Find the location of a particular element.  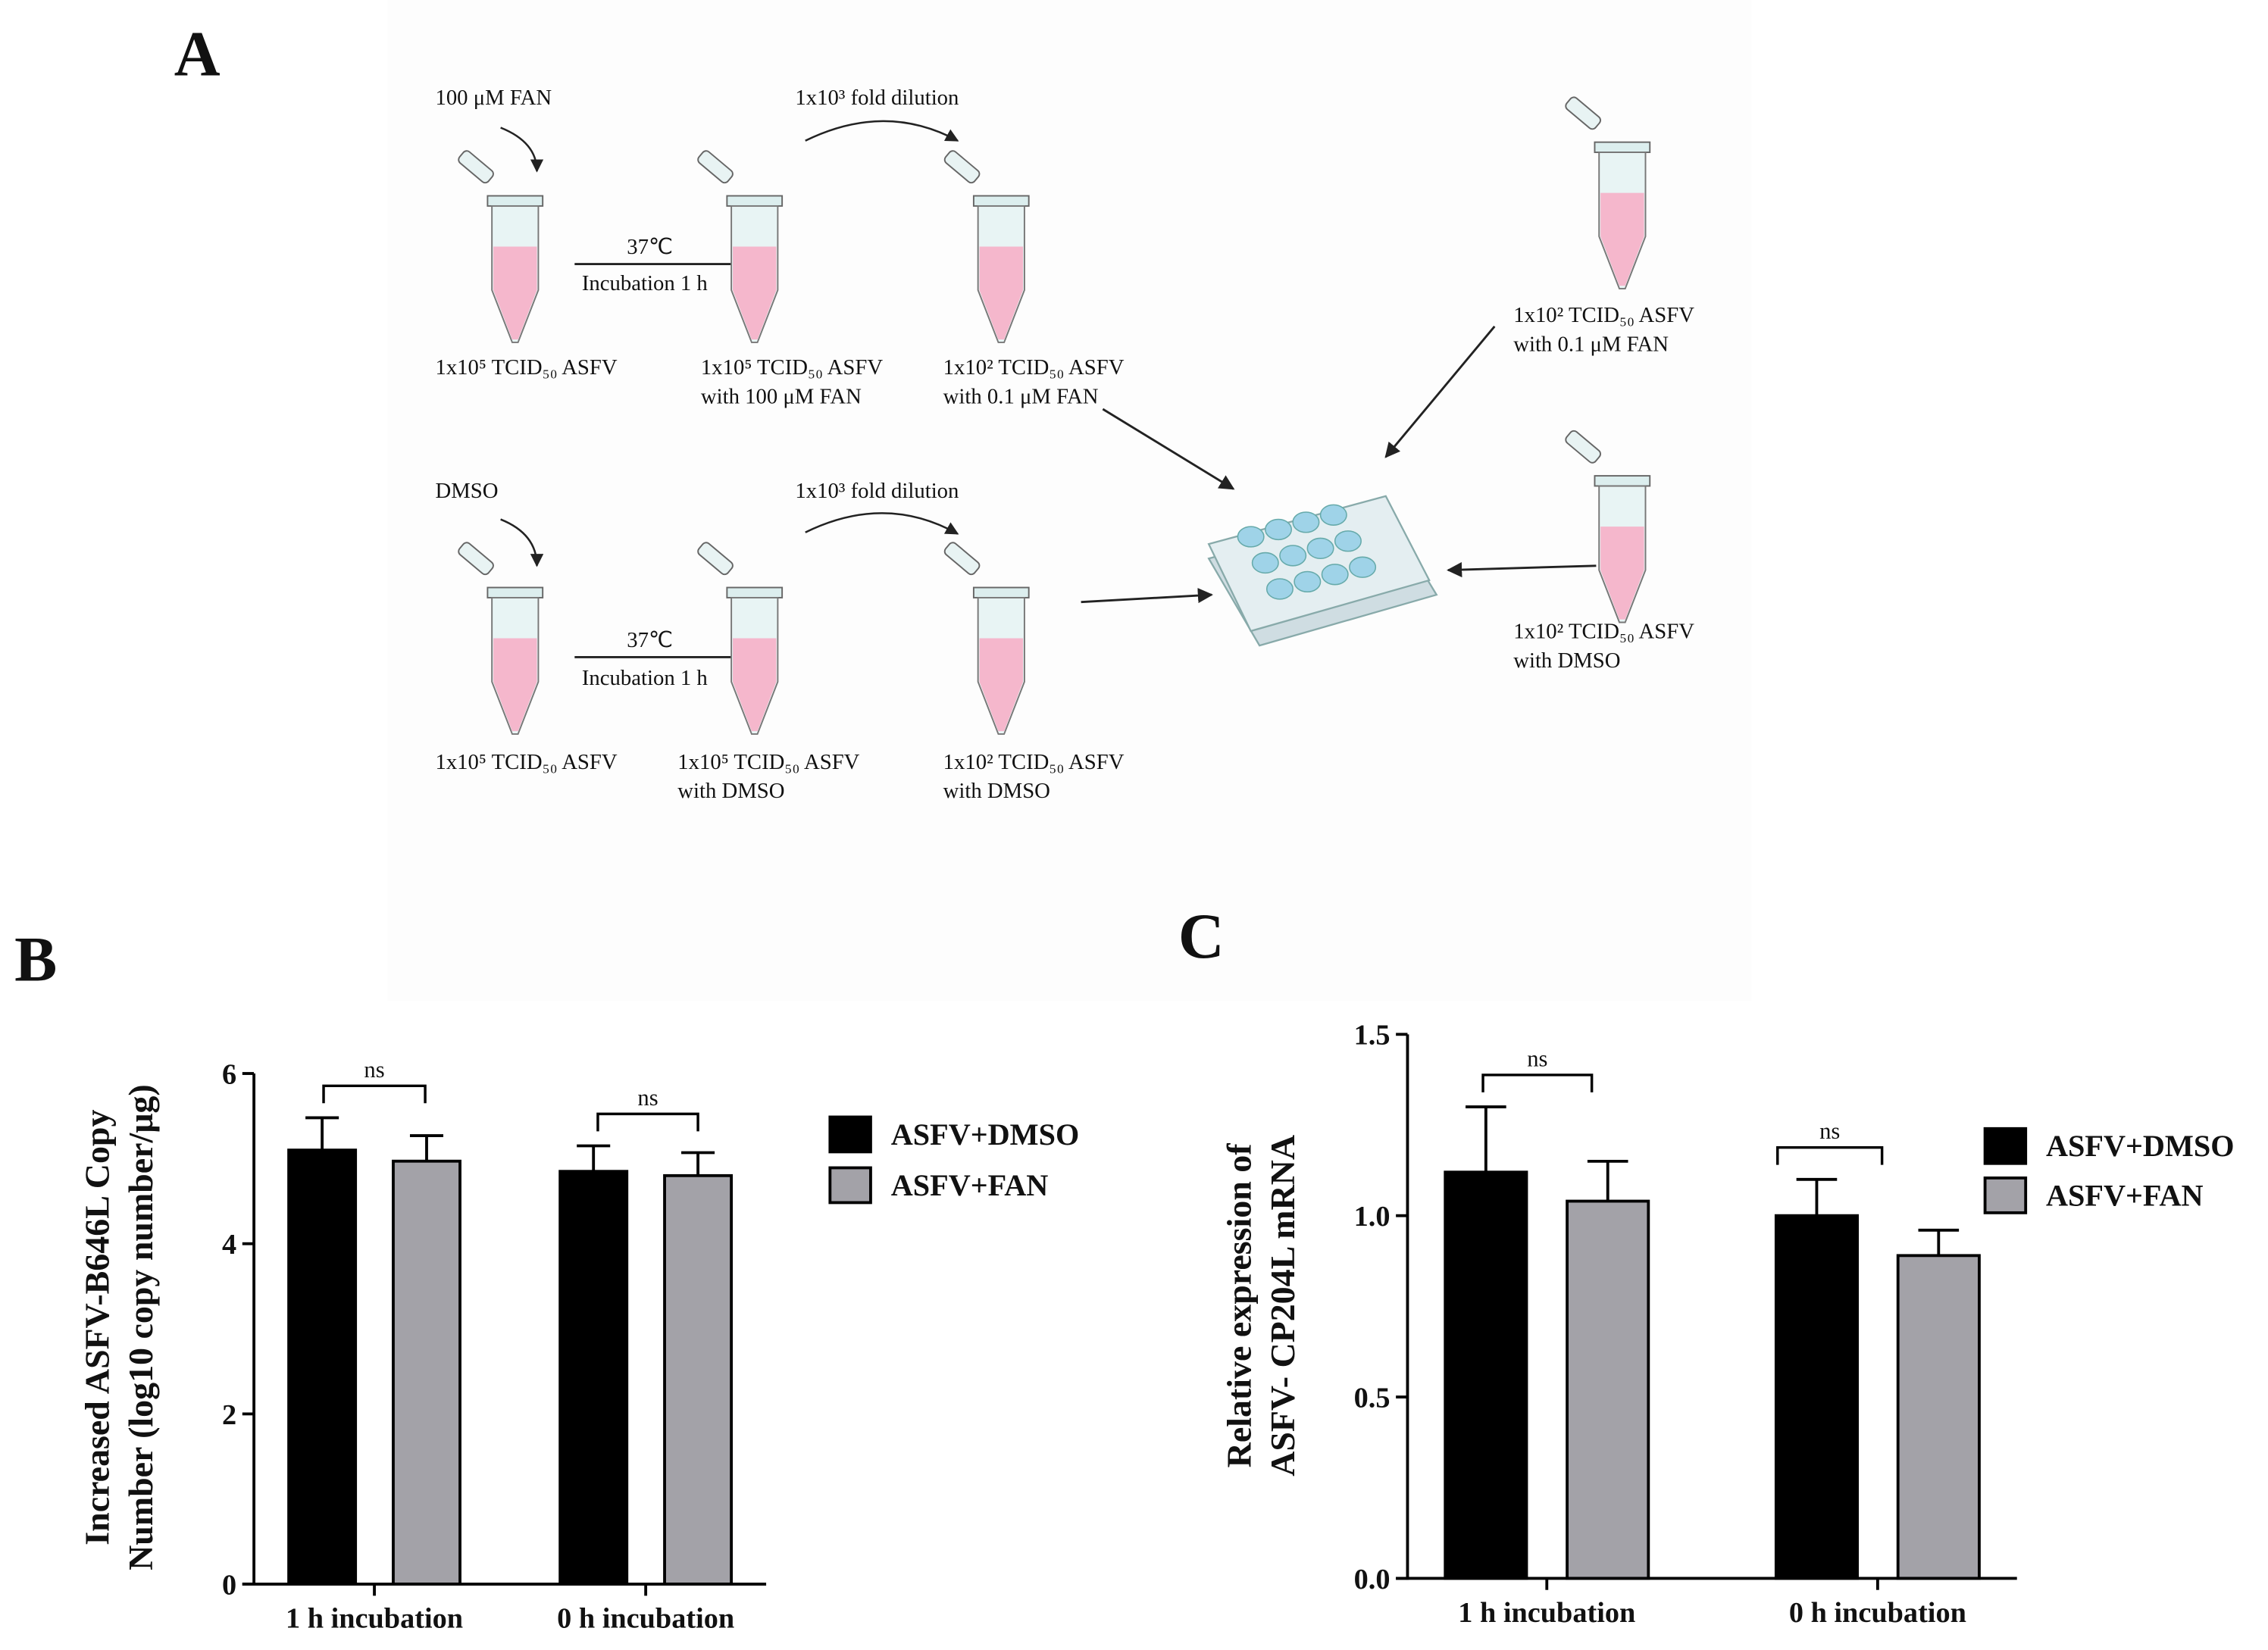

diagram-label: with 0.1 μM FAN is located at coordinates (1591, 344).